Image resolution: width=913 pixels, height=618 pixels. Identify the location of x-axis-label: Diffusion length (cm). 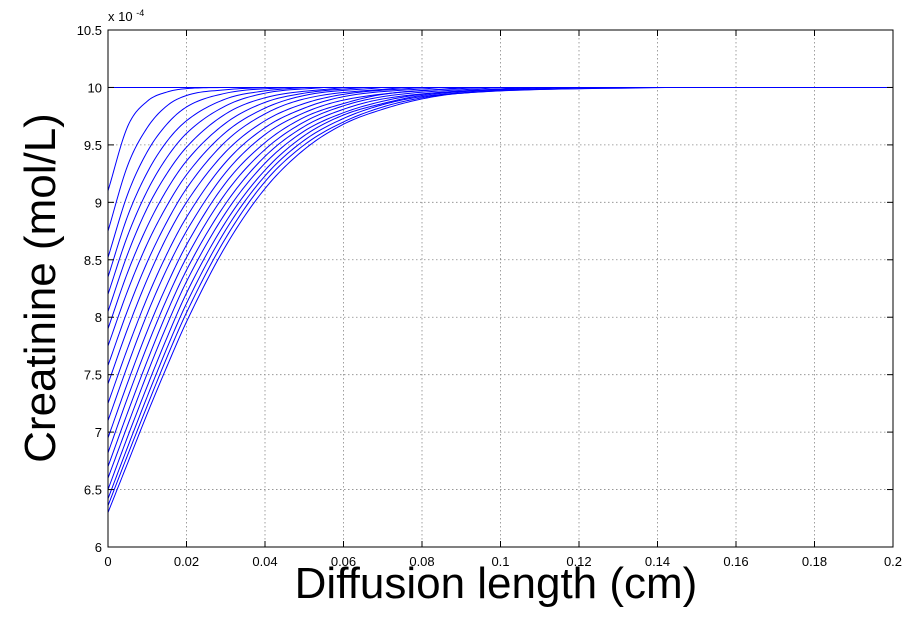
(496, 583).